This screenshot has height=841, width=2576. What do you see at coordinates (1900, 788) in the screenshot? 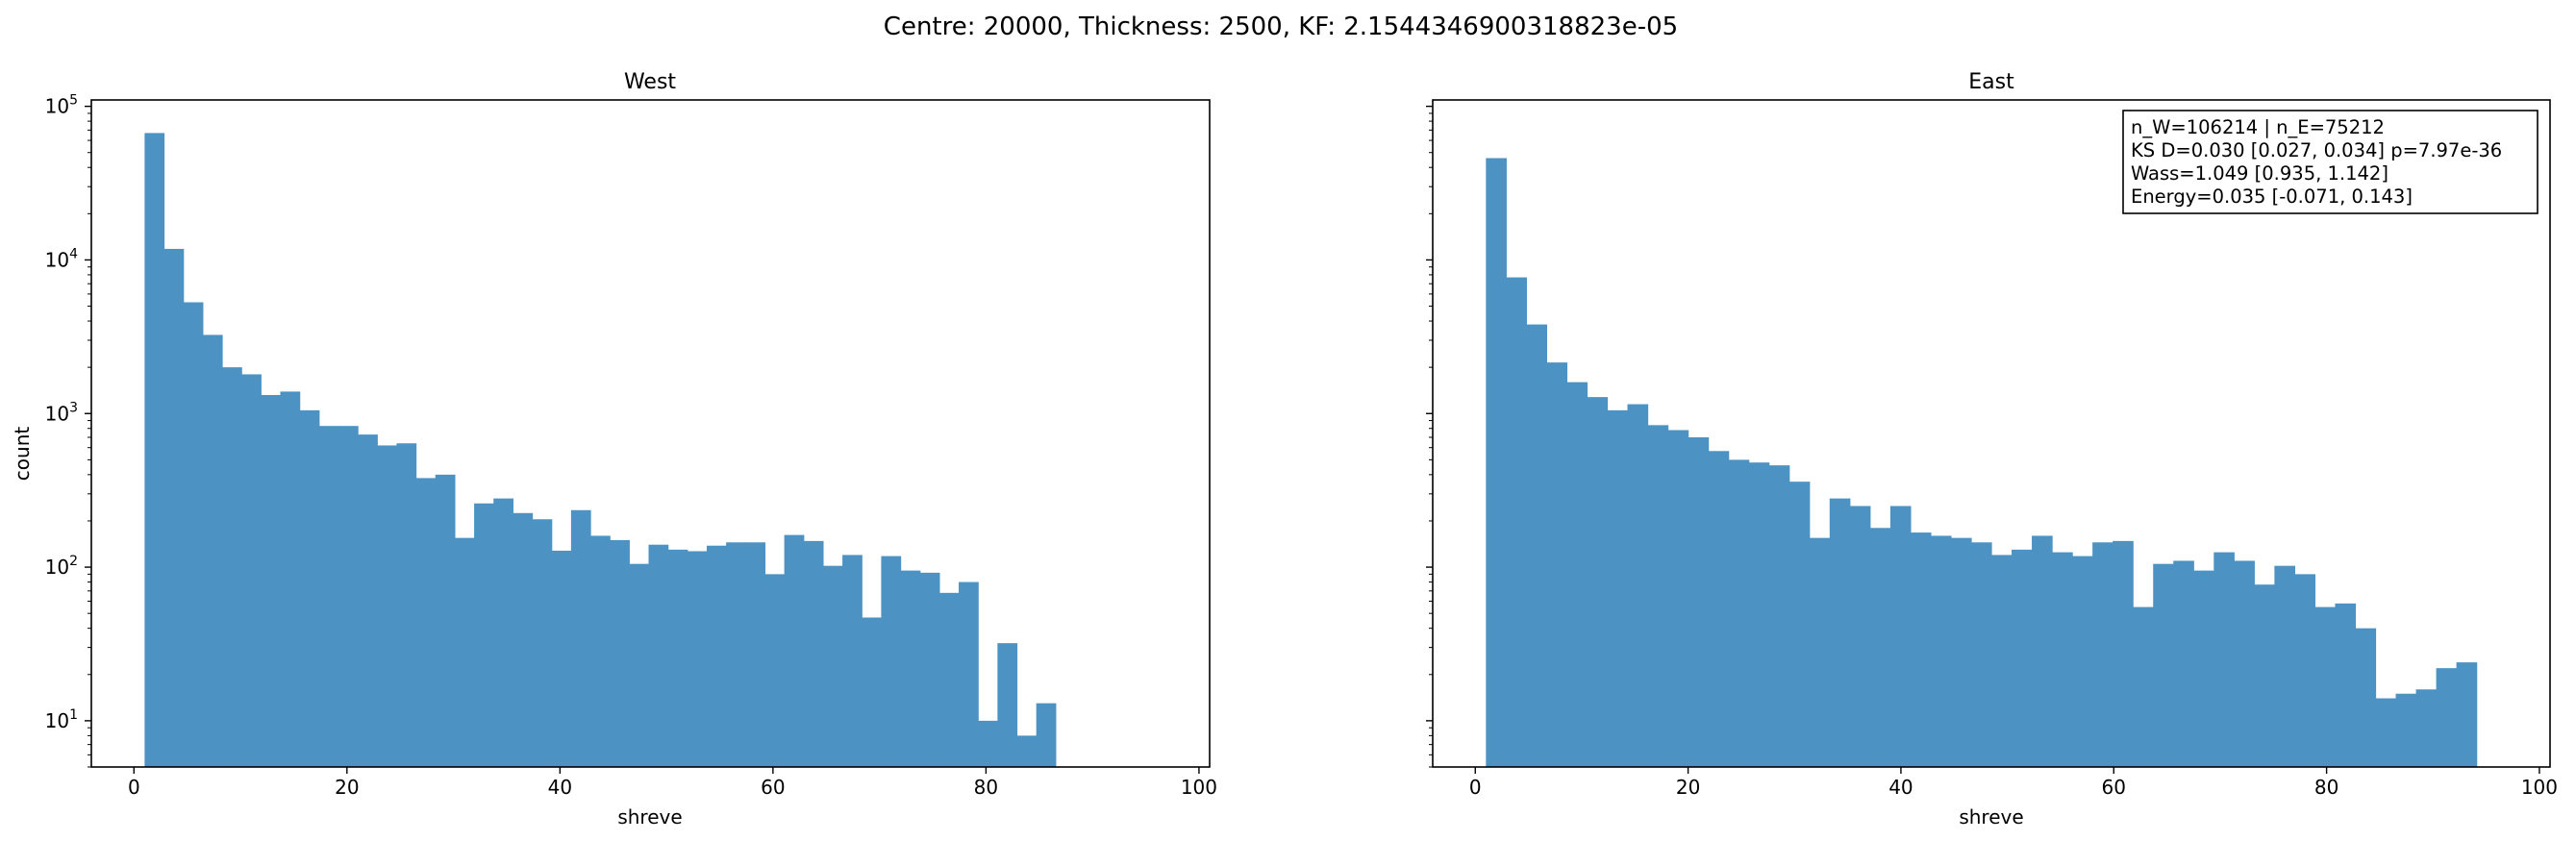
I see `x-tick-label: 40` at bounding box center [1900, 788].